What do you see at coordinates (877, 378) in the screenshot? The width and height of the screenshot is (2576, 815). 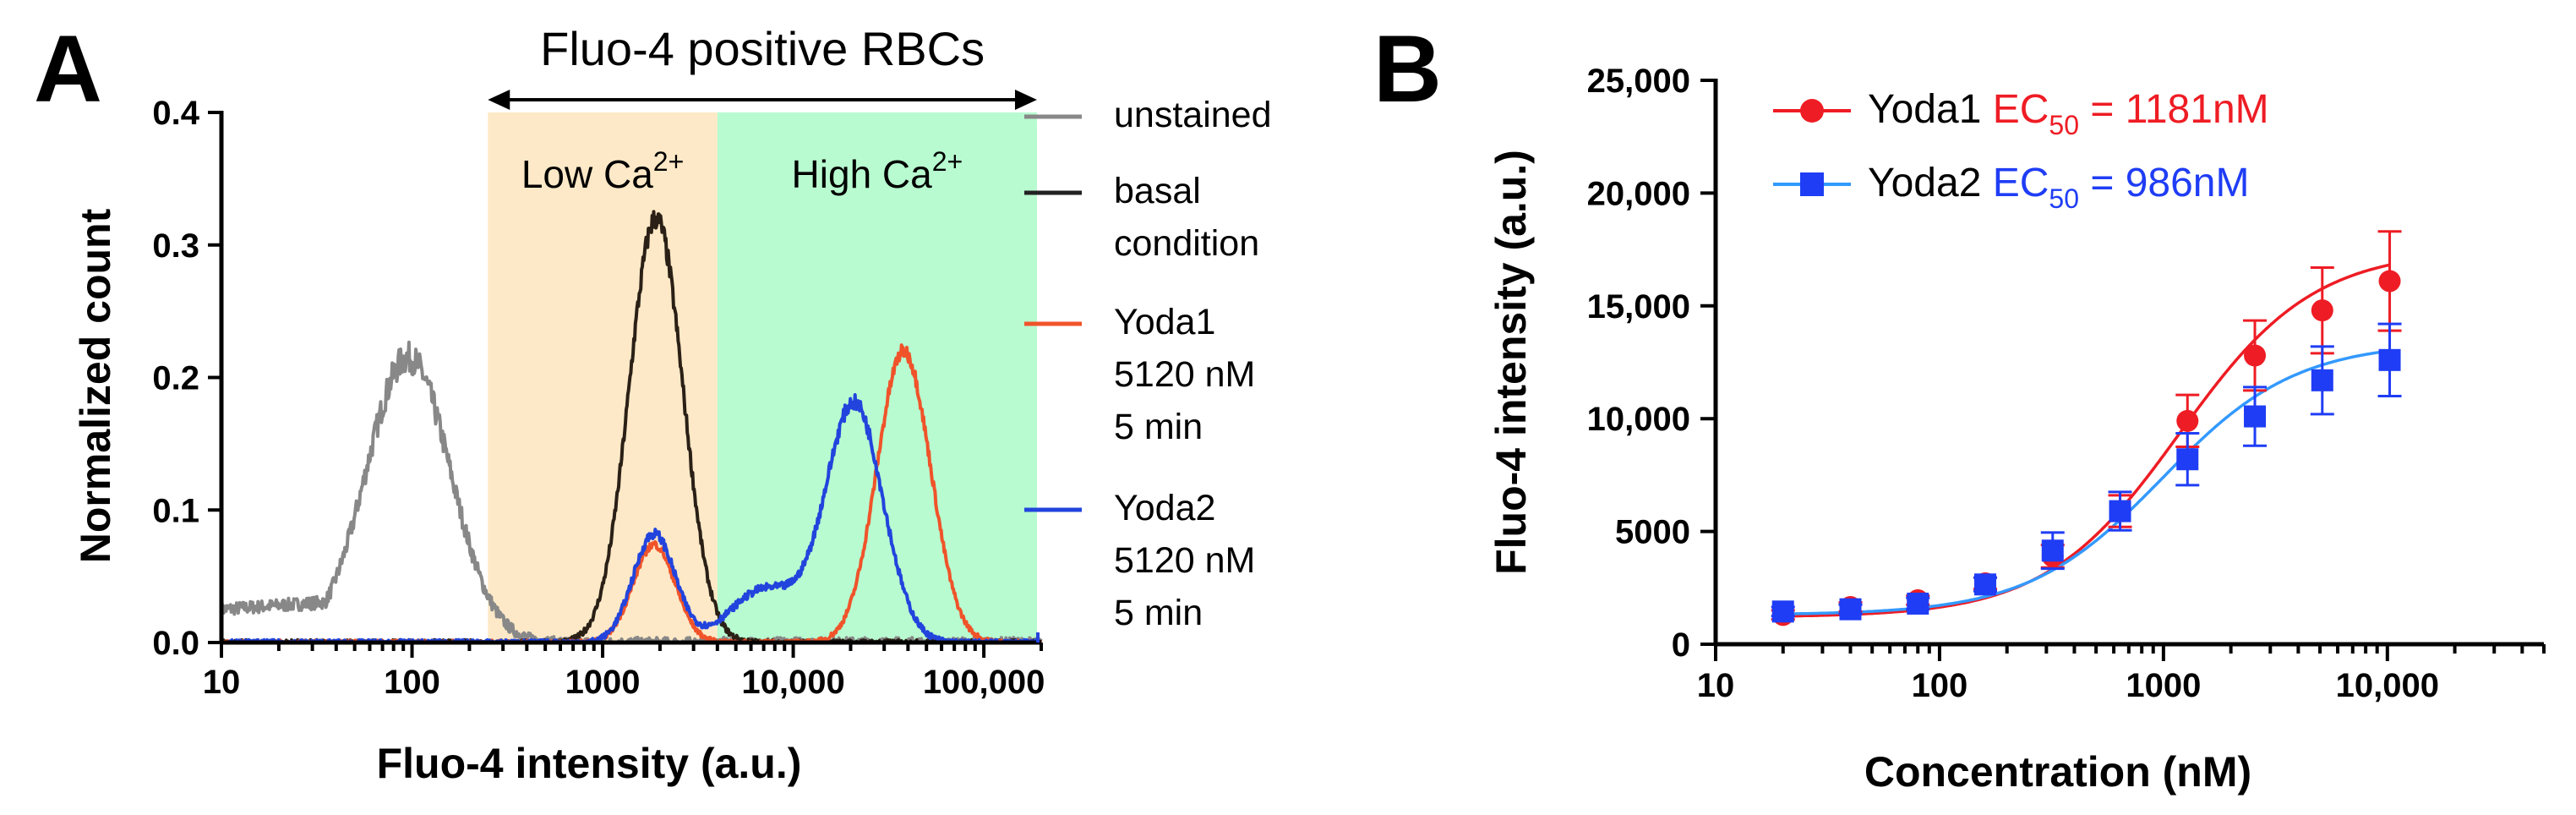 I see `high-calcium-region` at bounding box center [877, 378].